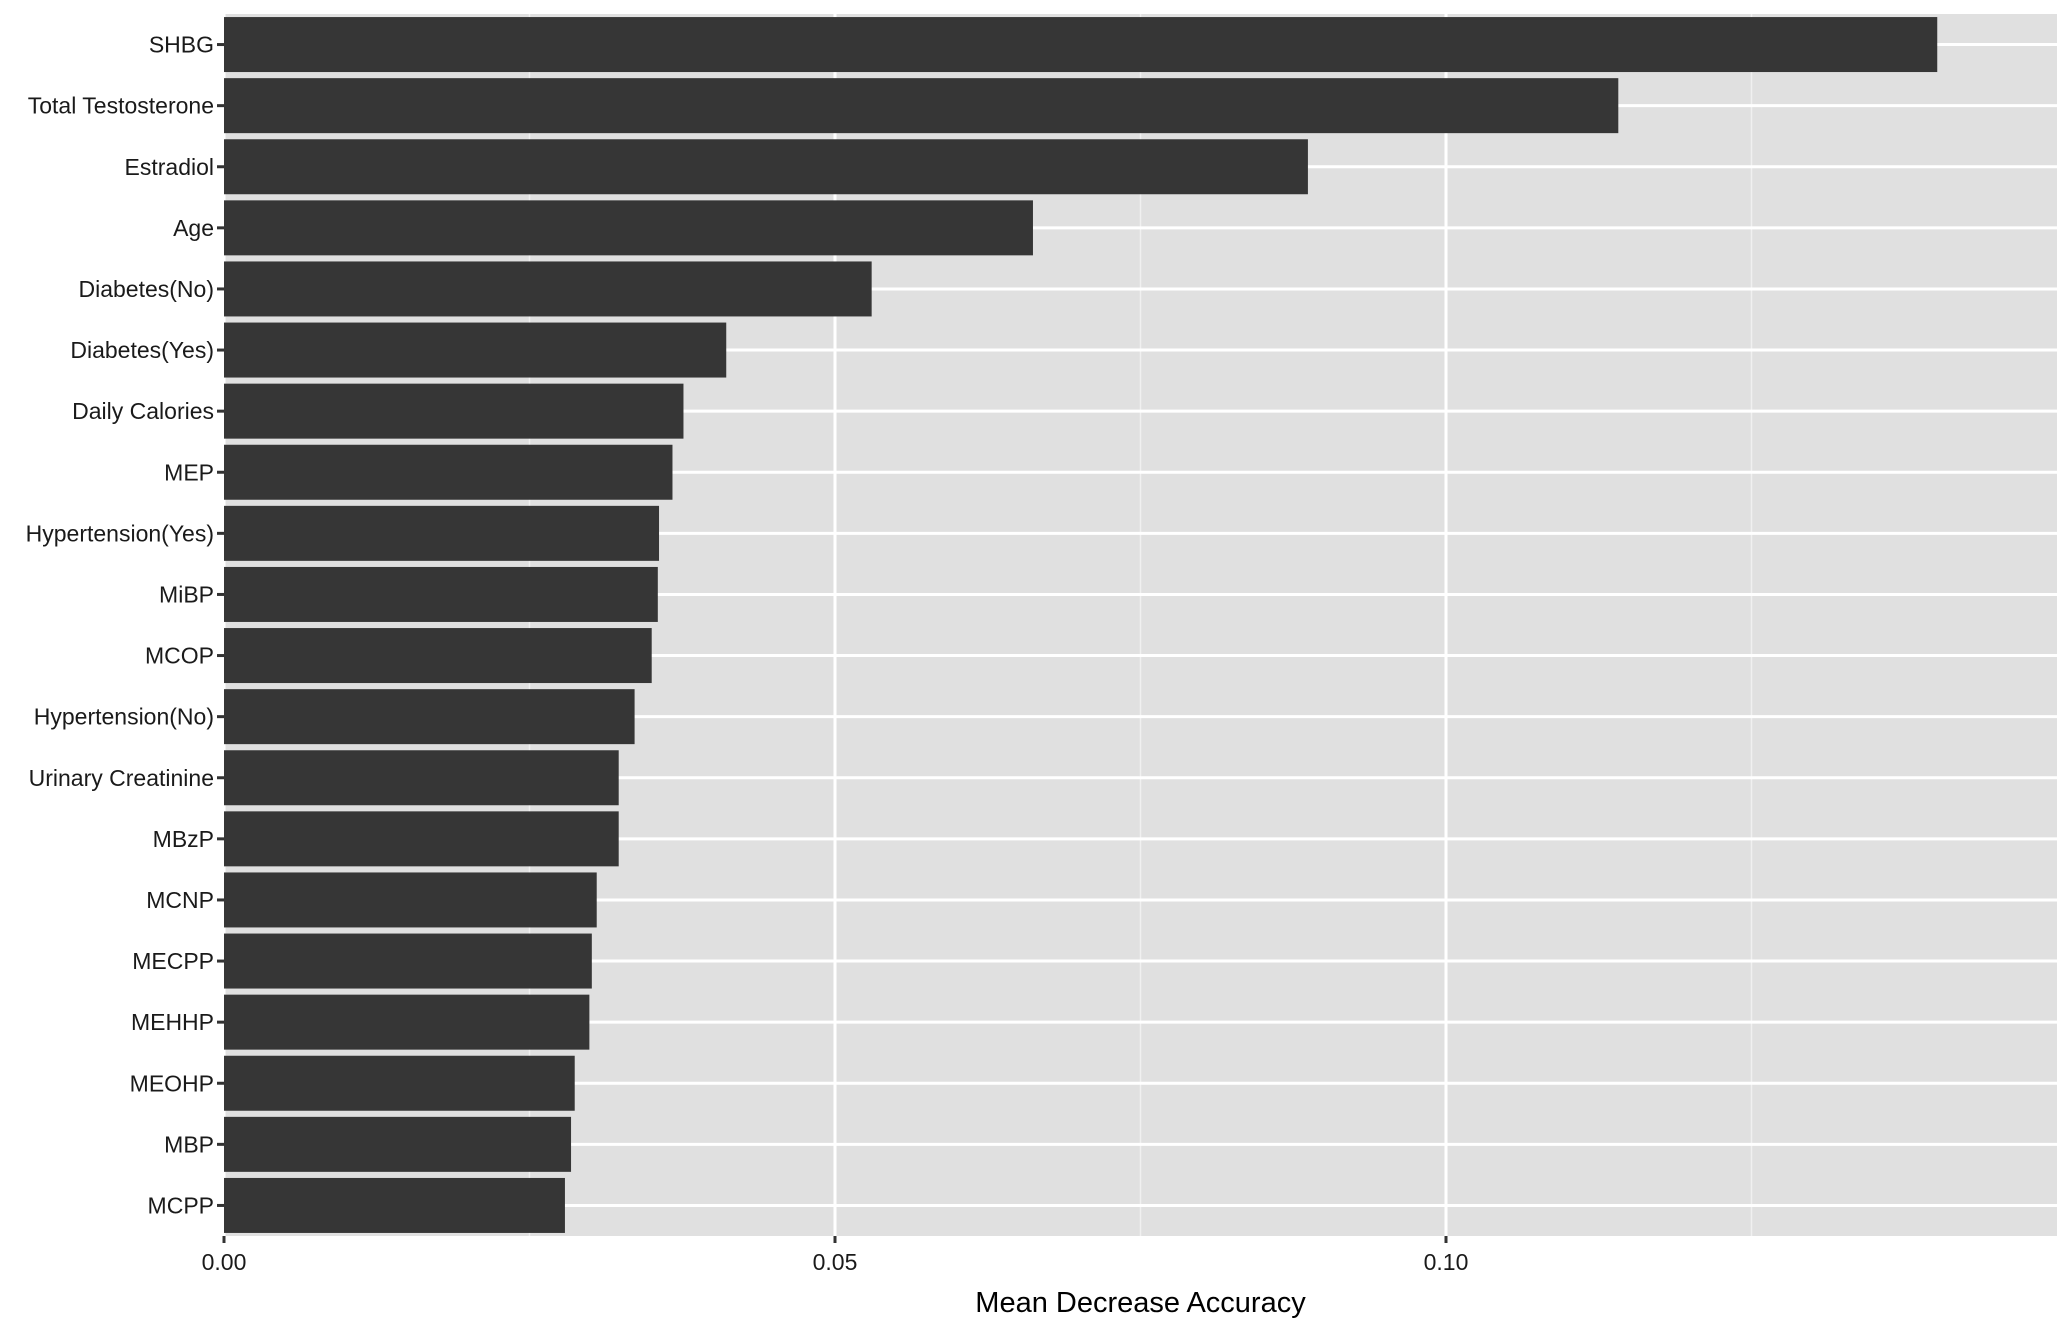  I want to click on y-tick-label: MEP, so click(189, 472).